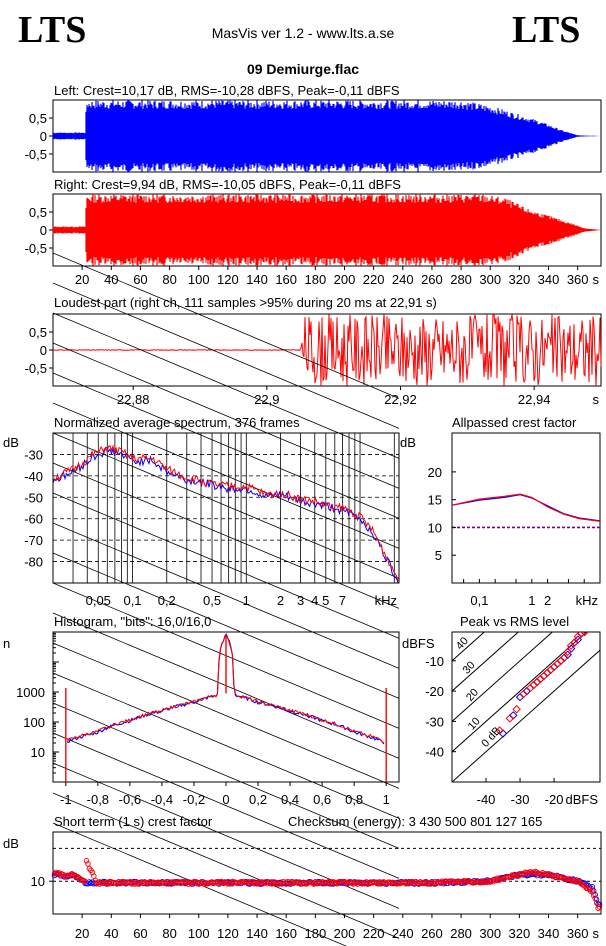 The width and height of the screenshot is (606, 946). Describe the element at coordinates (526, 715) in the screenshot. I see `peak-vs-rms-crest-line` at that location.